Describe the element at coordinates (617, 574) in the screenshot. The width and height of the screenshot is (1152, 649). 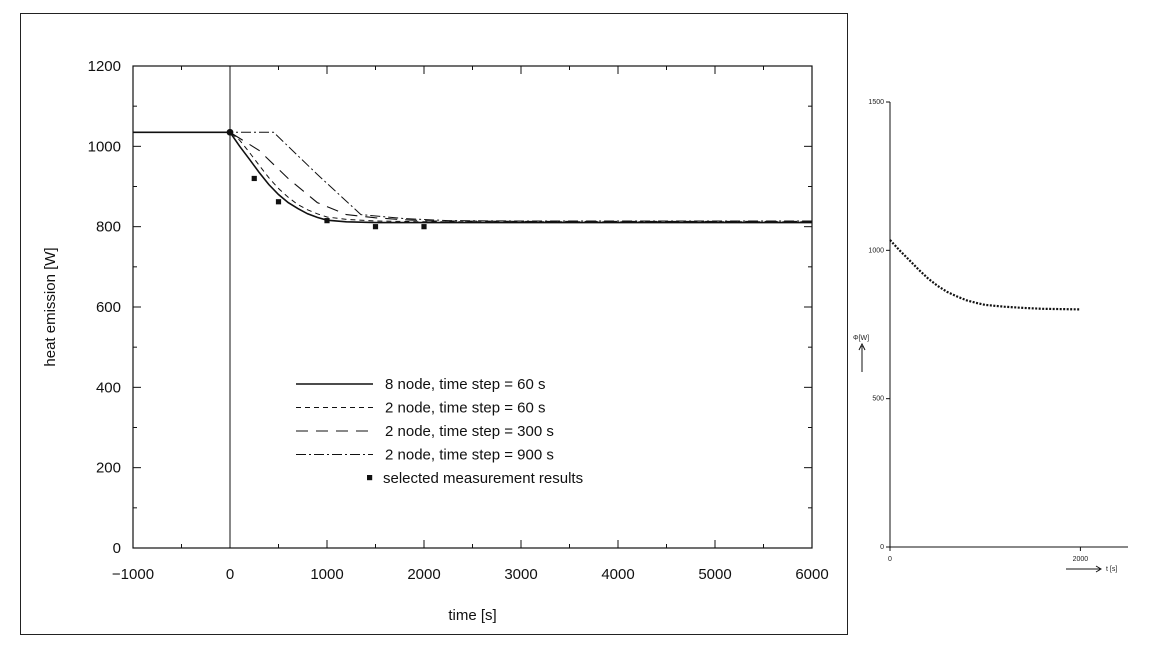
I see `x-tick-label: 4000` at that location.